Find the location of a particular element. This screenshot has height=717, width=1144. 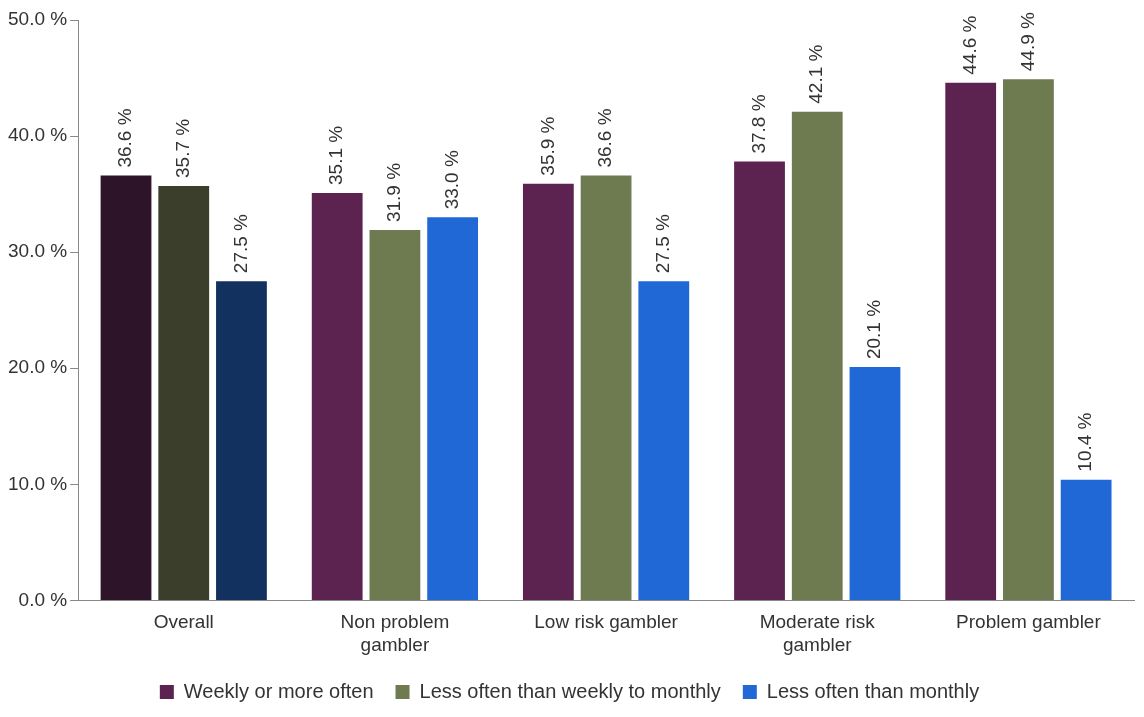

legend-label: Less often than weekly to monthly is located at coordinates (570, 690).